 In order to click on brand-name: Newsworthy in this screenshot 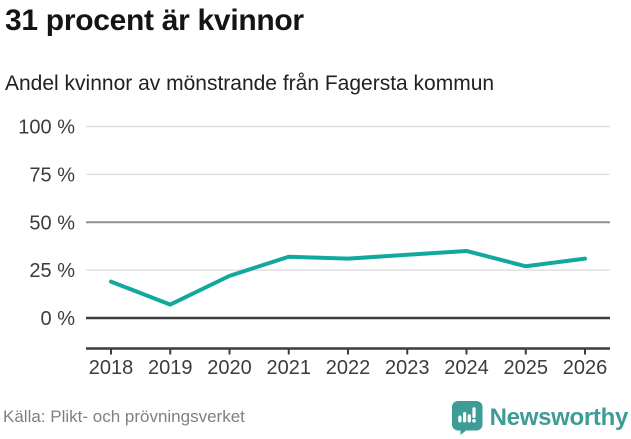, I will do `click(559, 417)`.